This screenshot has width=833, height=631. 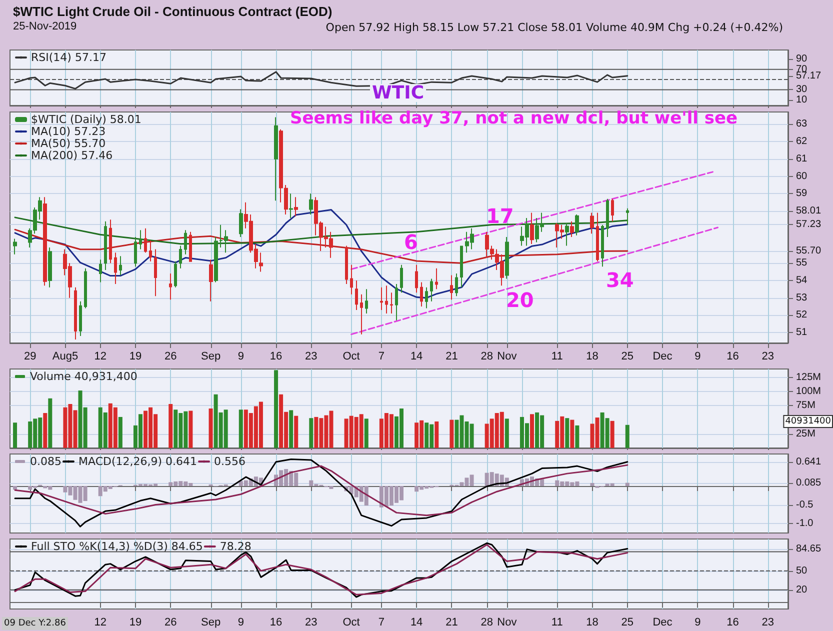 I want to click on y-tick-label: 52, so click(x=802, y=315).